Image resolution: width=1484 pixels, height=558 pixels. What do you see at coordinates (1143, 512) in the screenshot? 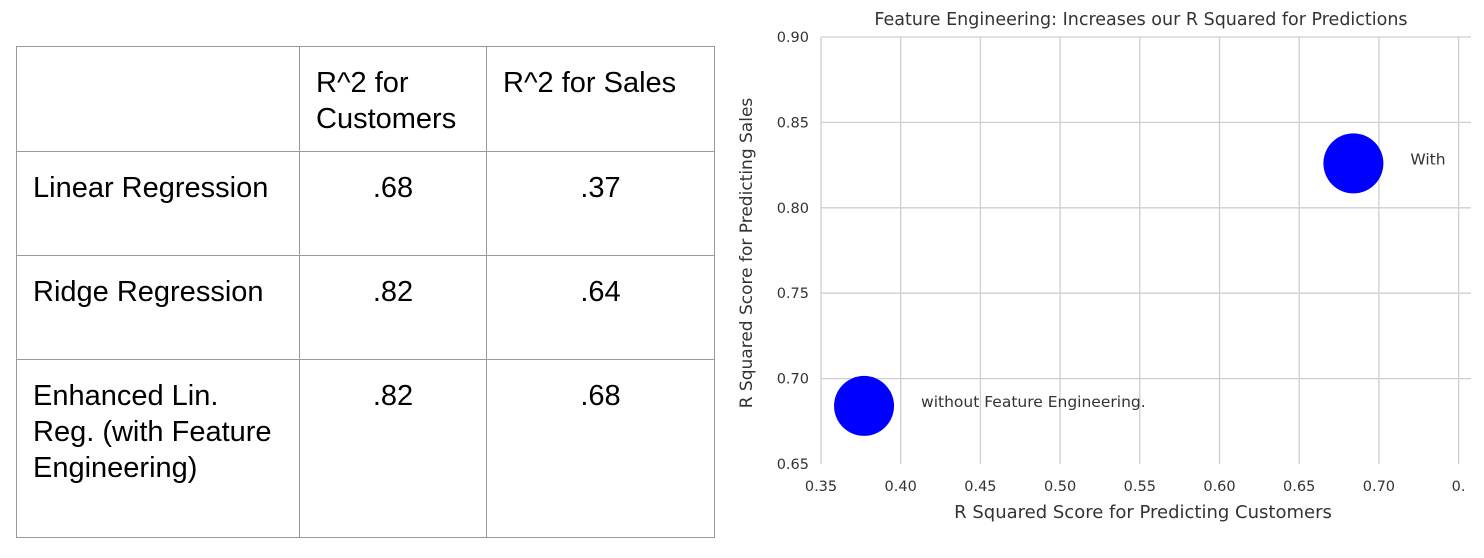
I see `x-axis-label: R Squared Score for Predicting Customers` at bounding box center [1143, 512].